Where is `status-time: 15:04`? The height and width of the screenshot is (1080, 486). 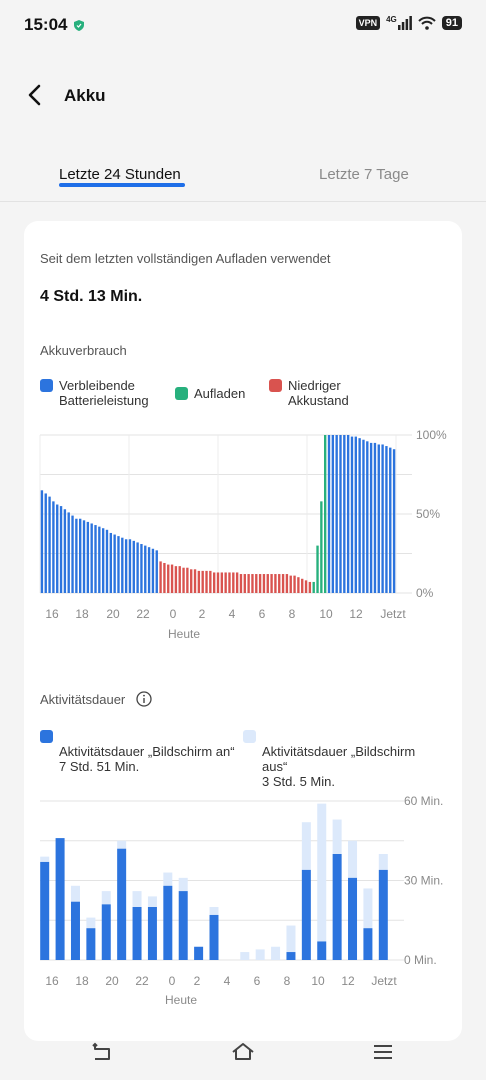 status-time: 15:04 is located at coordinates (46, 24).